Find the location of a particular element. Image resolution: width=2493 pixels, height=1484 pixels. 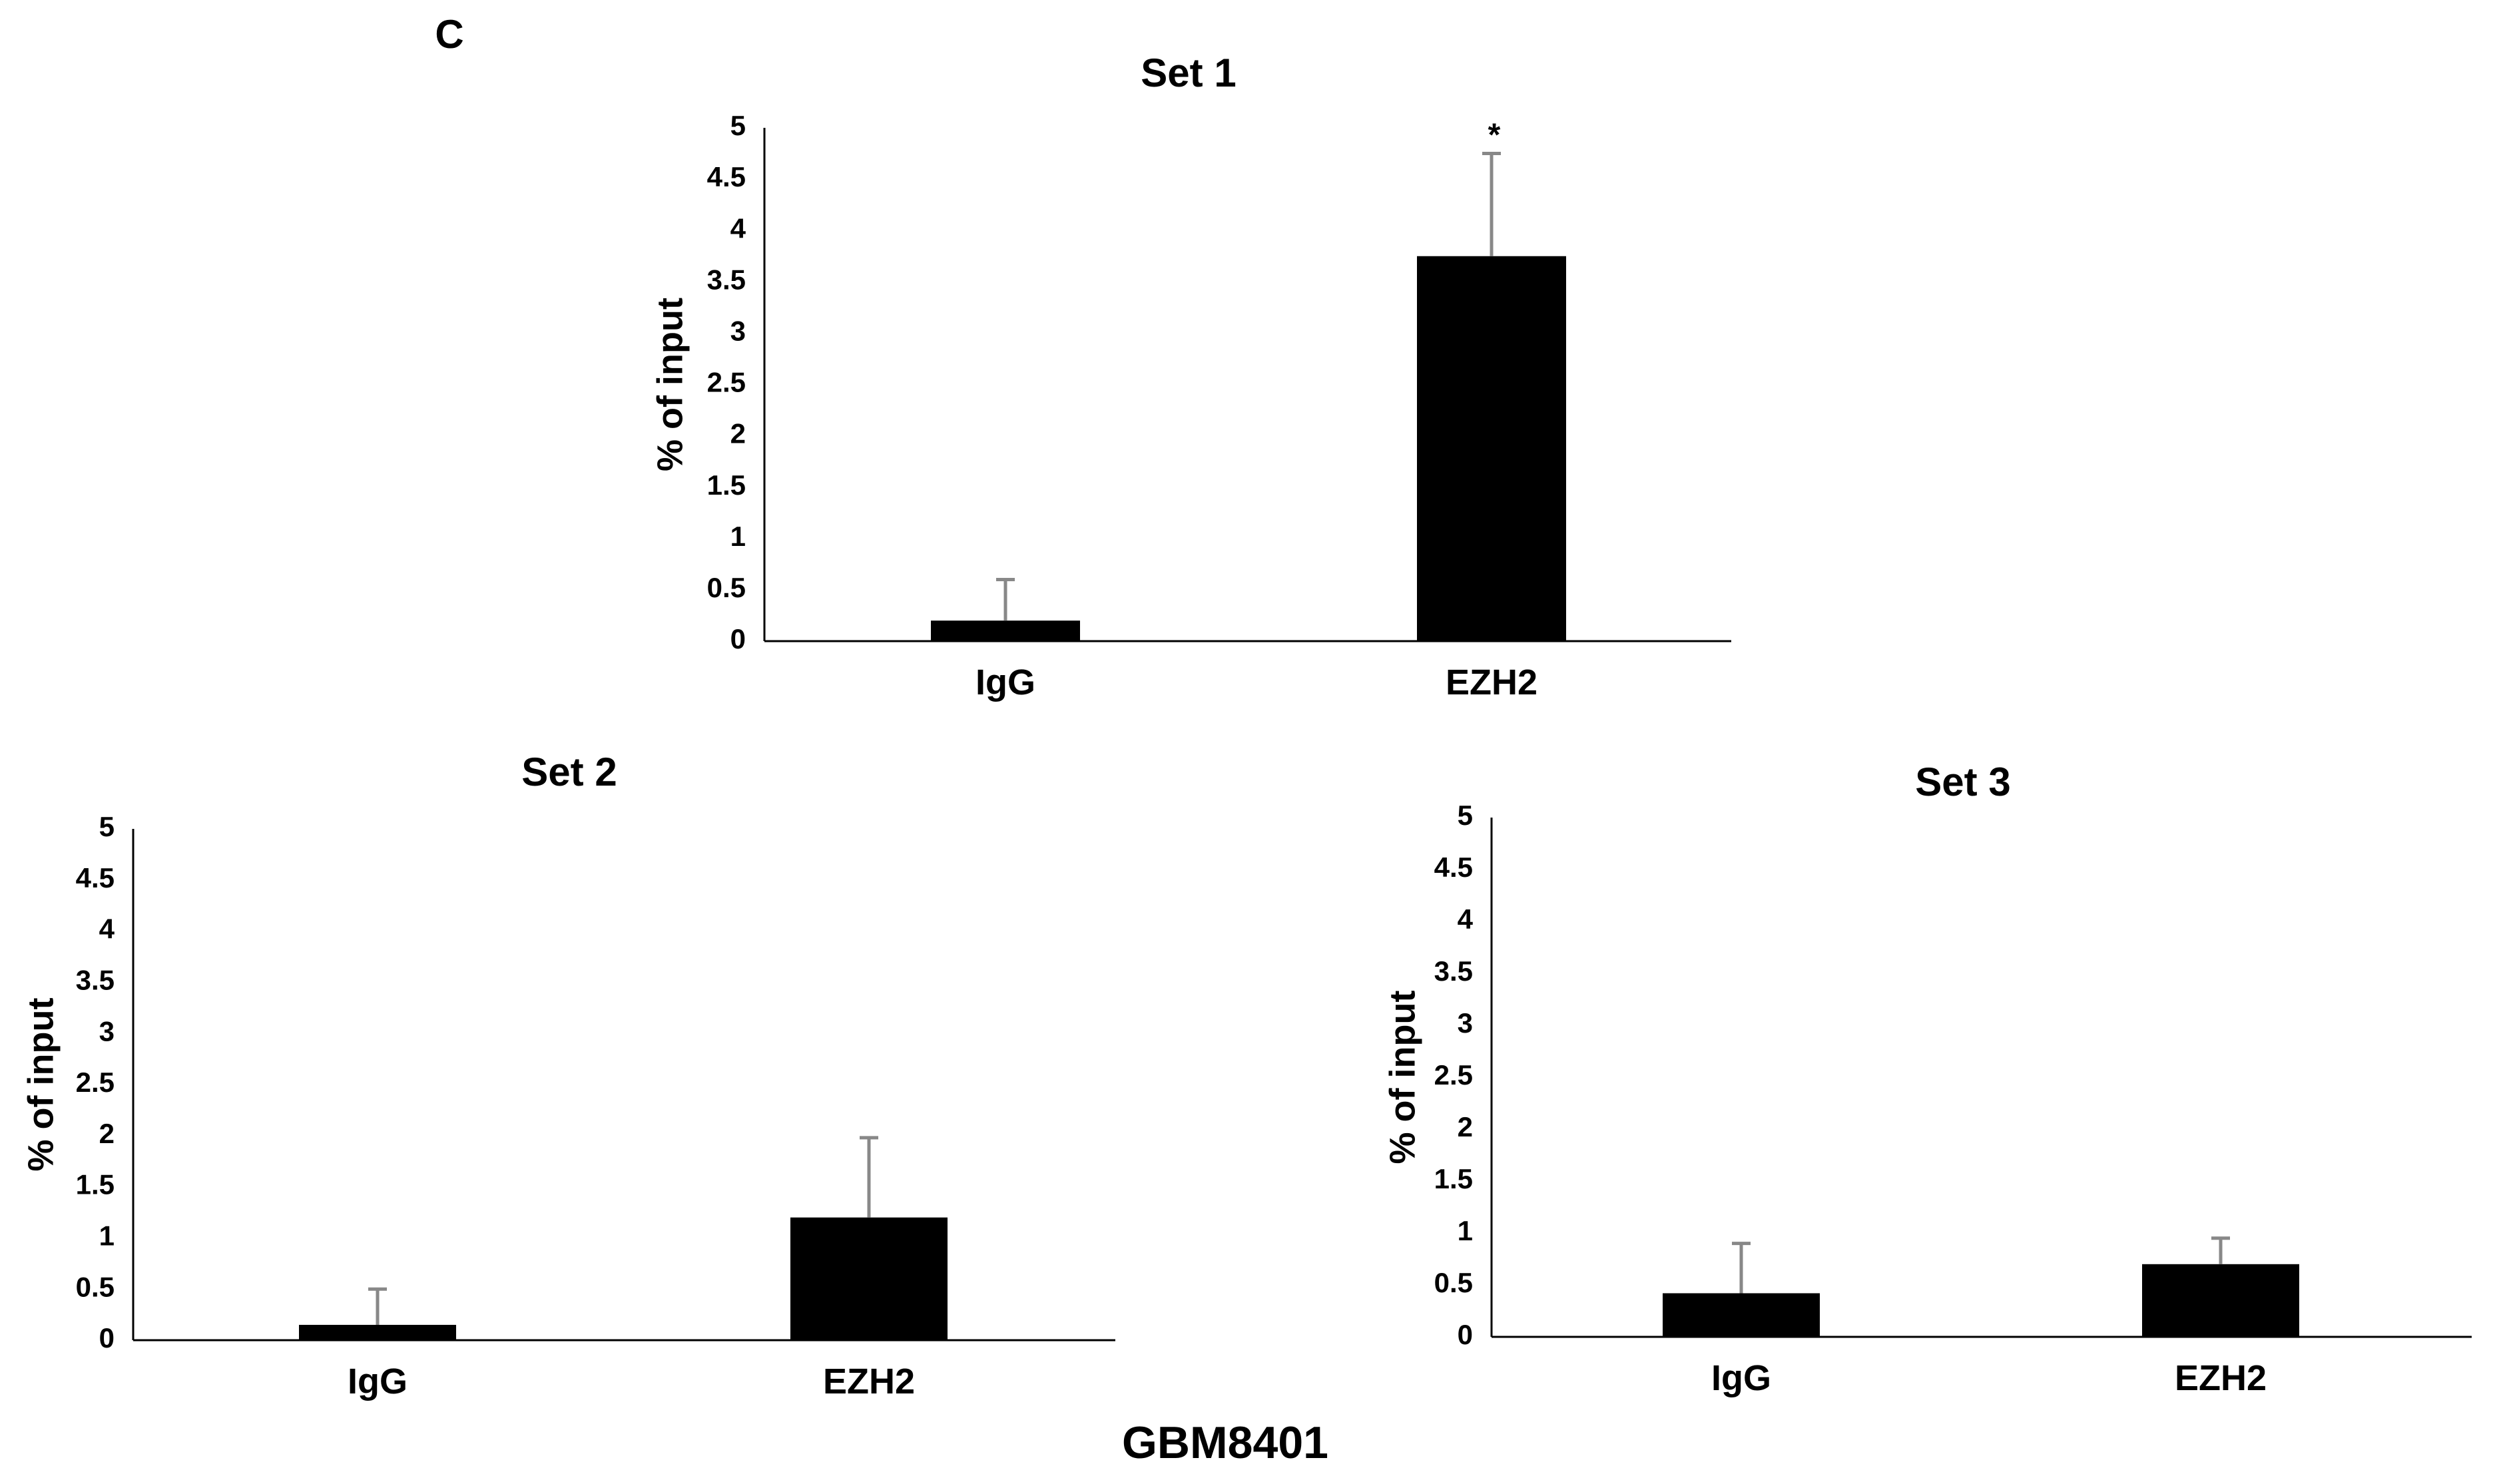

significance-marker: * is located at coordinates (1494, 135).